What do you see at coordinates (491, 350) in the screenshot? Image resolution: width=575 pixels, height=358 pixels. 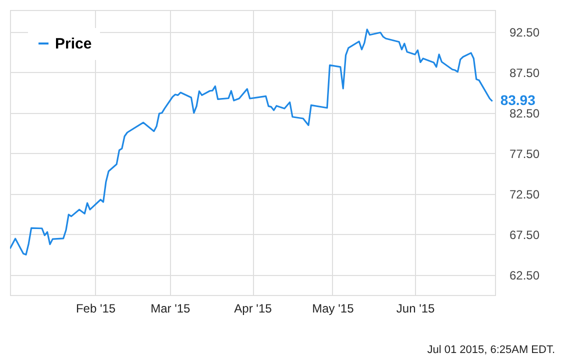 I see `text: Jul 01 2015, 6:25AM EDT.` at bounding box center [491, 350].